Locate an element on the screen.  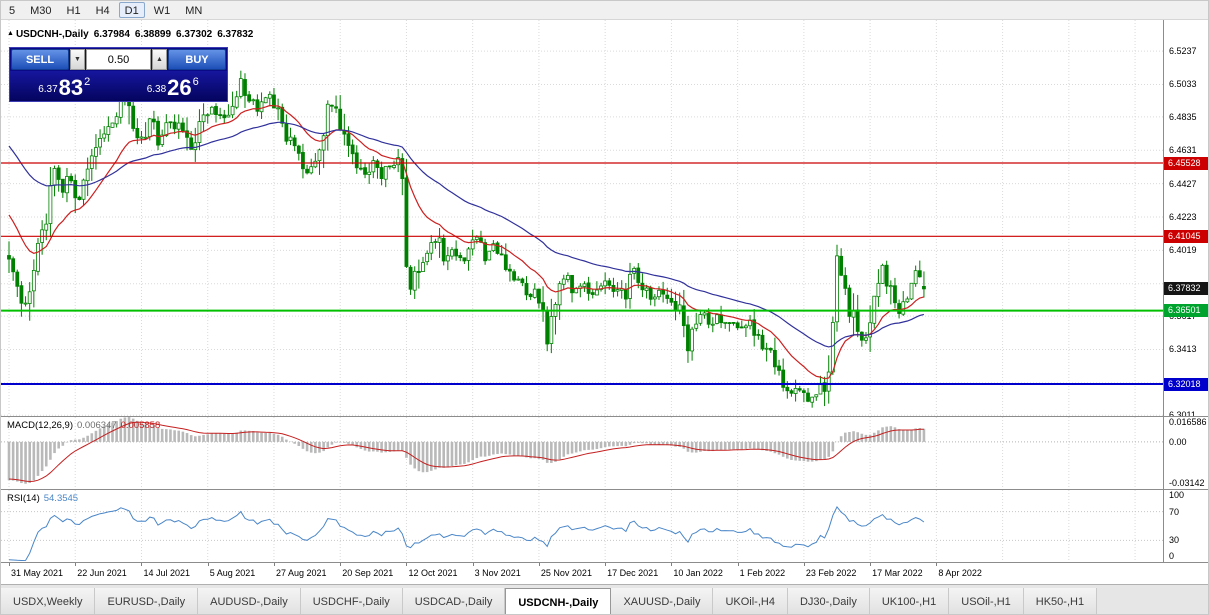
tab-ukoil-h4: UKOil-,H4 is located at coordinates (750, 601).